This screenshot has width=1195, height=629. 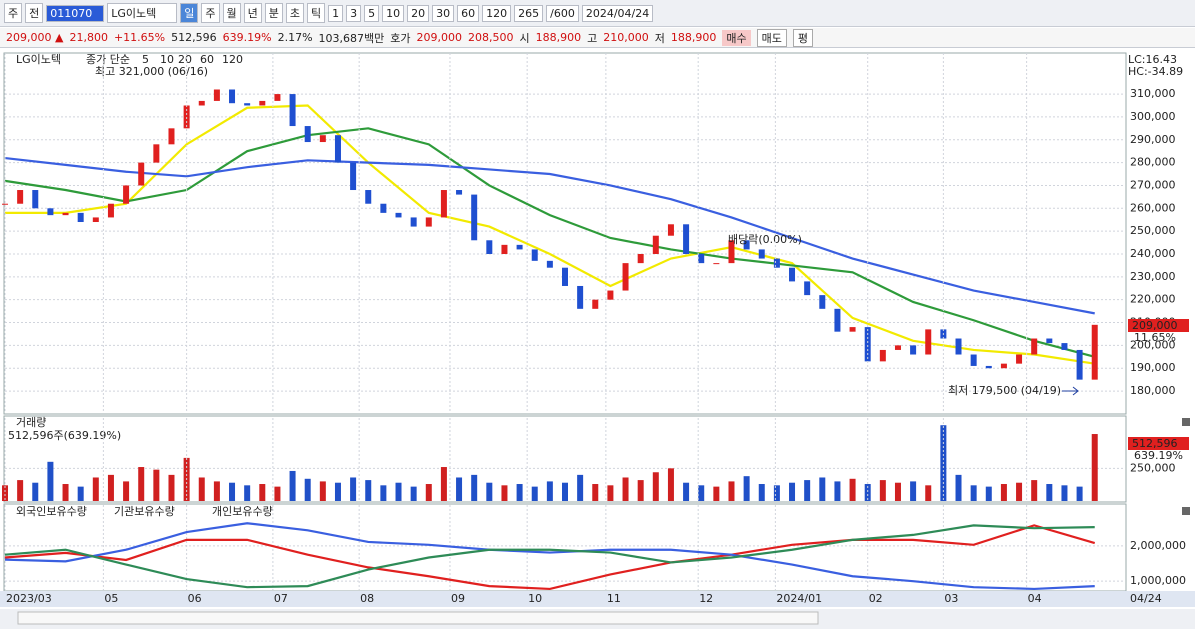 I want to click on toolbar-button: 2024/04/24, so click(x=617, y=13).